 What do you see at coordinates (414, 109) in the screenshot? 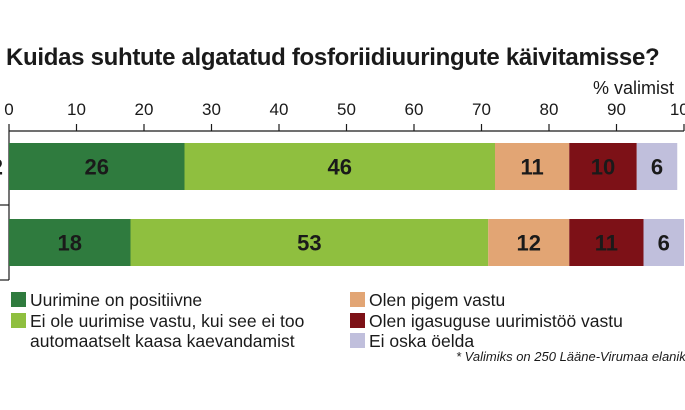
I see `x-tick-label: 60` at bounding box center [414, 109].